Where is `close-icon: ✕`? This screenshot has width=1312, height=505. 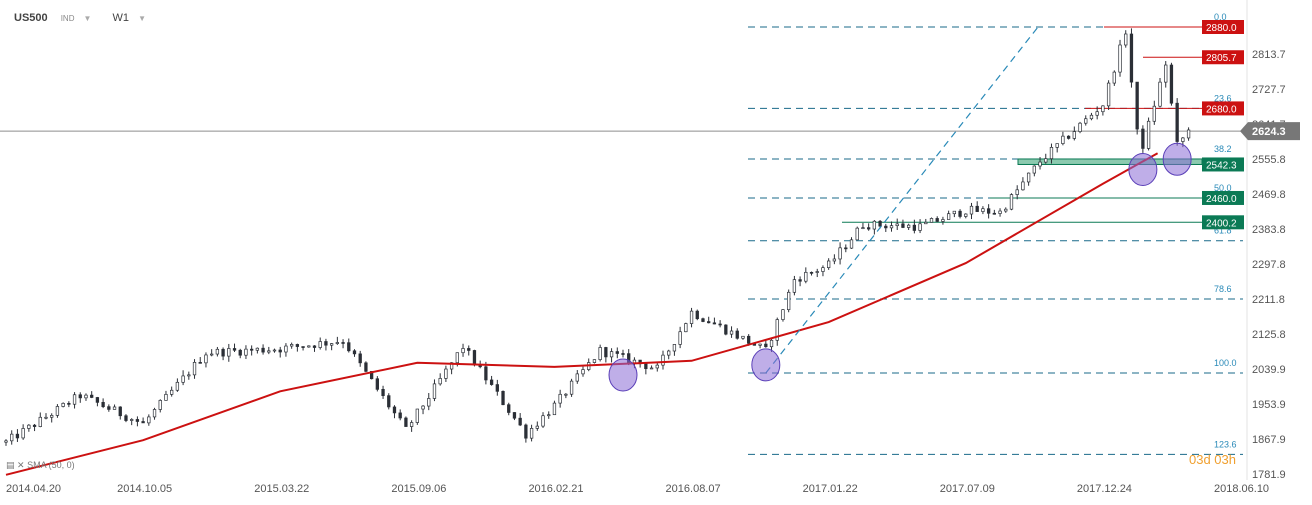 close-icon: ✕ is located at coordinates (21, 465).